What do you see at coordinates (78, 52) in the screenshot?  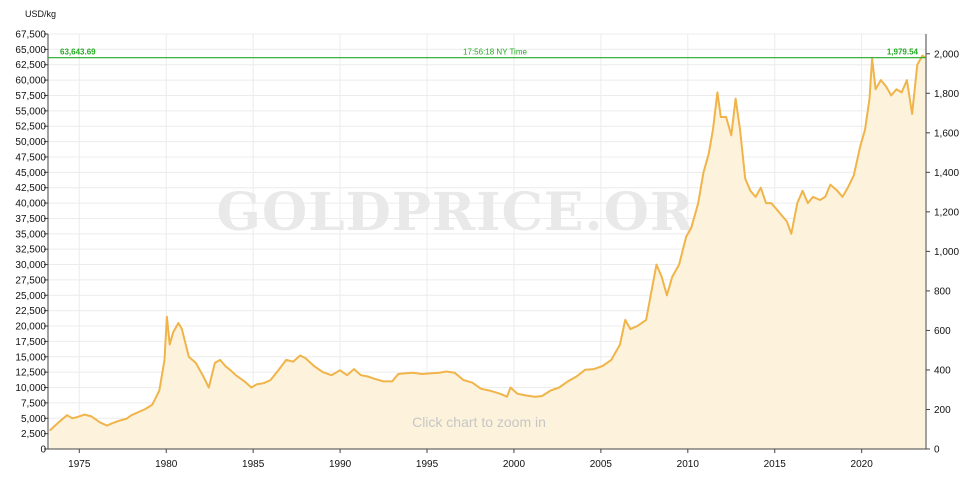 I see `ref-left-label: 63,643.69` at bounding box center [78, 52].